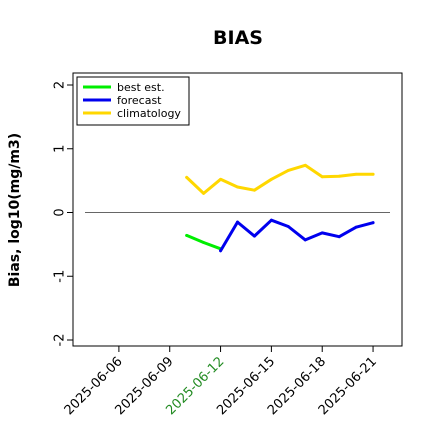  What do you see at coordinates (60, 340) in the screenshot?
I see `y-tick-label: -2` at bounding box center [60, 340].